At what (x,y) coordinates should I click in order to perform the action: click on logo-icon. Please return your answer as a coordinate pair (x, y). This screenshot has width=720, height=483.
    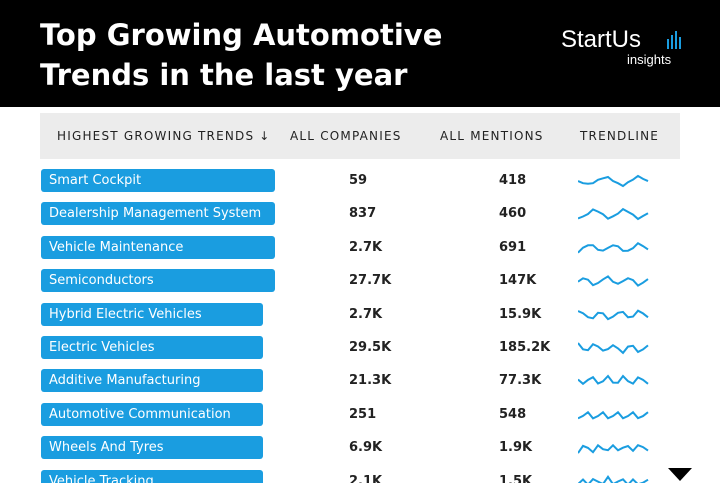
    Looking at the image, I should click on (674, 40).